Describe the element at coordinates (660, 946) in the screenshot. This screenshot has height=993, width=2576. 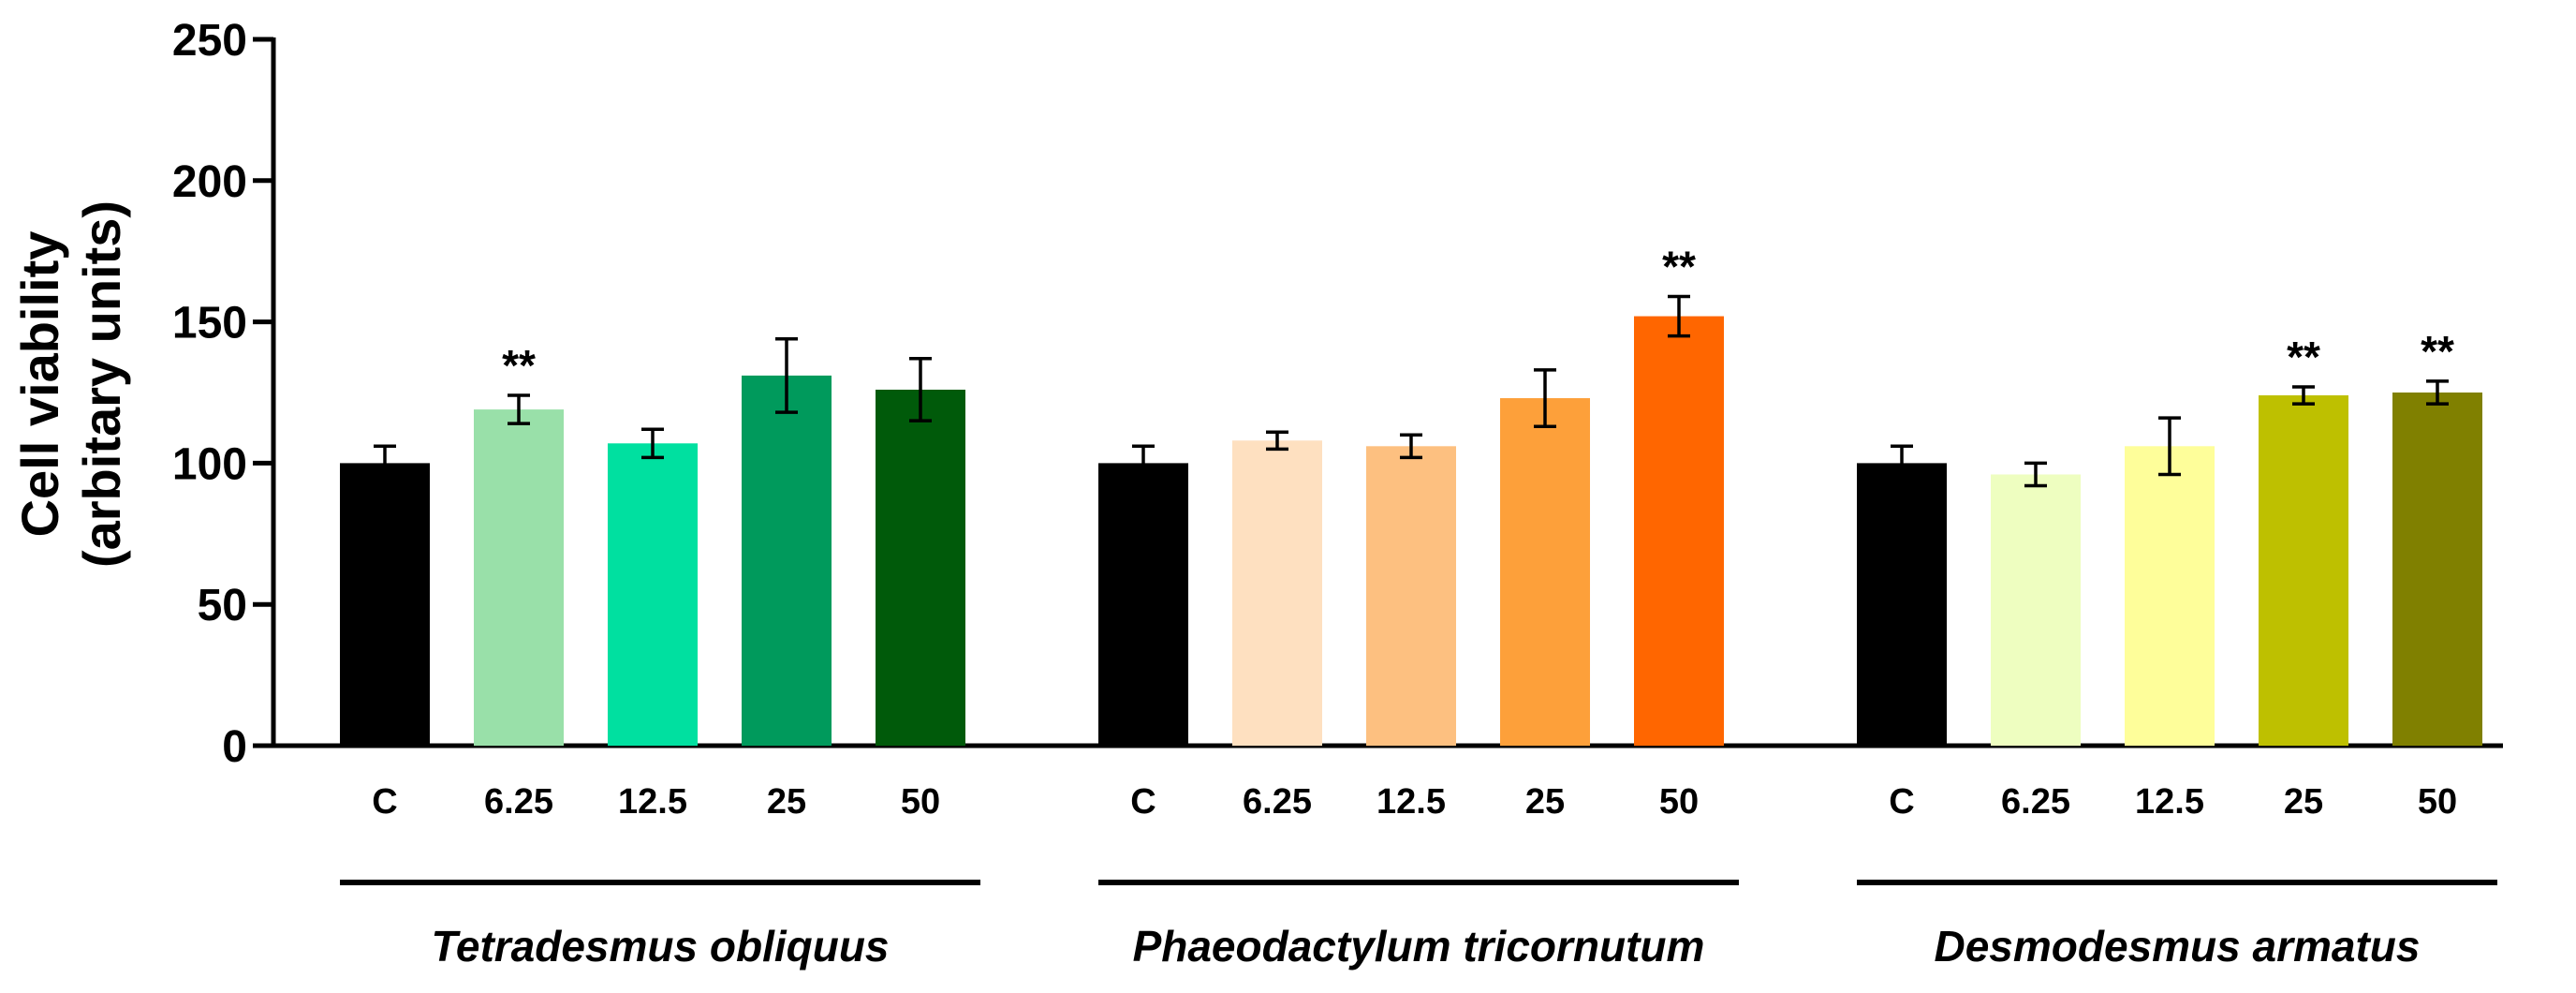
I see `group-label: Tetradesmus obliquus` at that location.